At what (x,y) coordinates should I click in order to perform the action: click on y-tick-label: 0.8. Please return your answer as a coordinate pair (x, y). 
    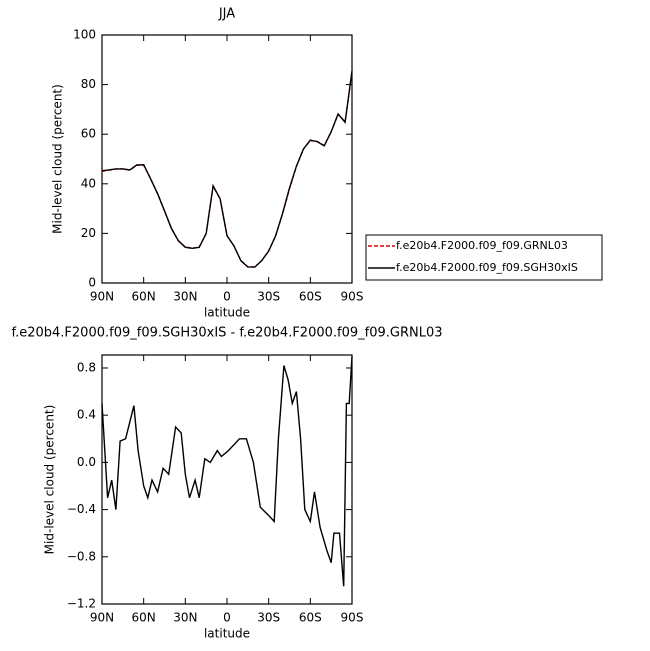
    Looking at the image, I should click on (86, 367).